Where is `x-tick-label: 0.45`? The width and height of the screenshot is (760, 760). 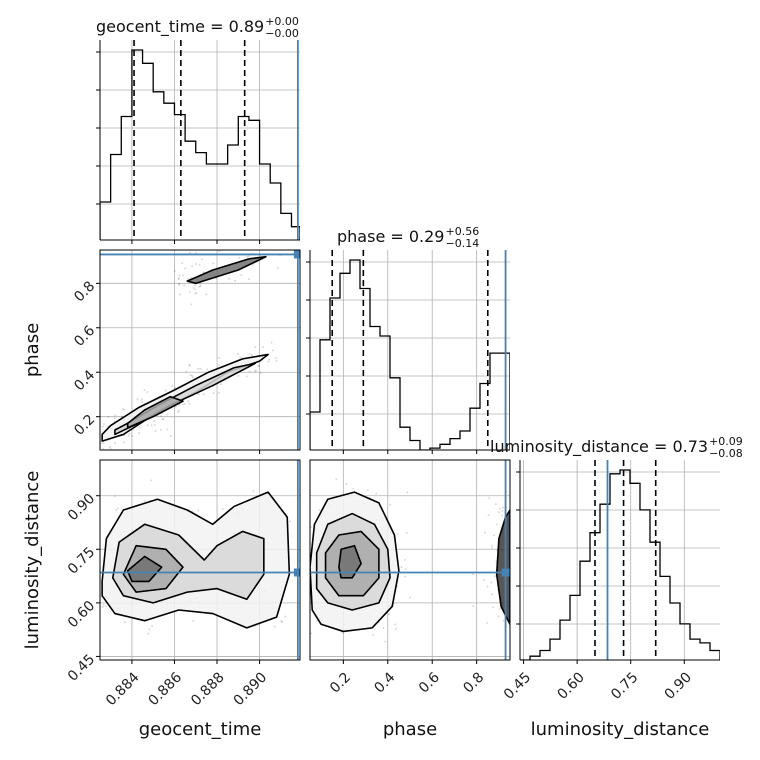
x-tick-label: 0.45 is located at coordinates (517, 685).